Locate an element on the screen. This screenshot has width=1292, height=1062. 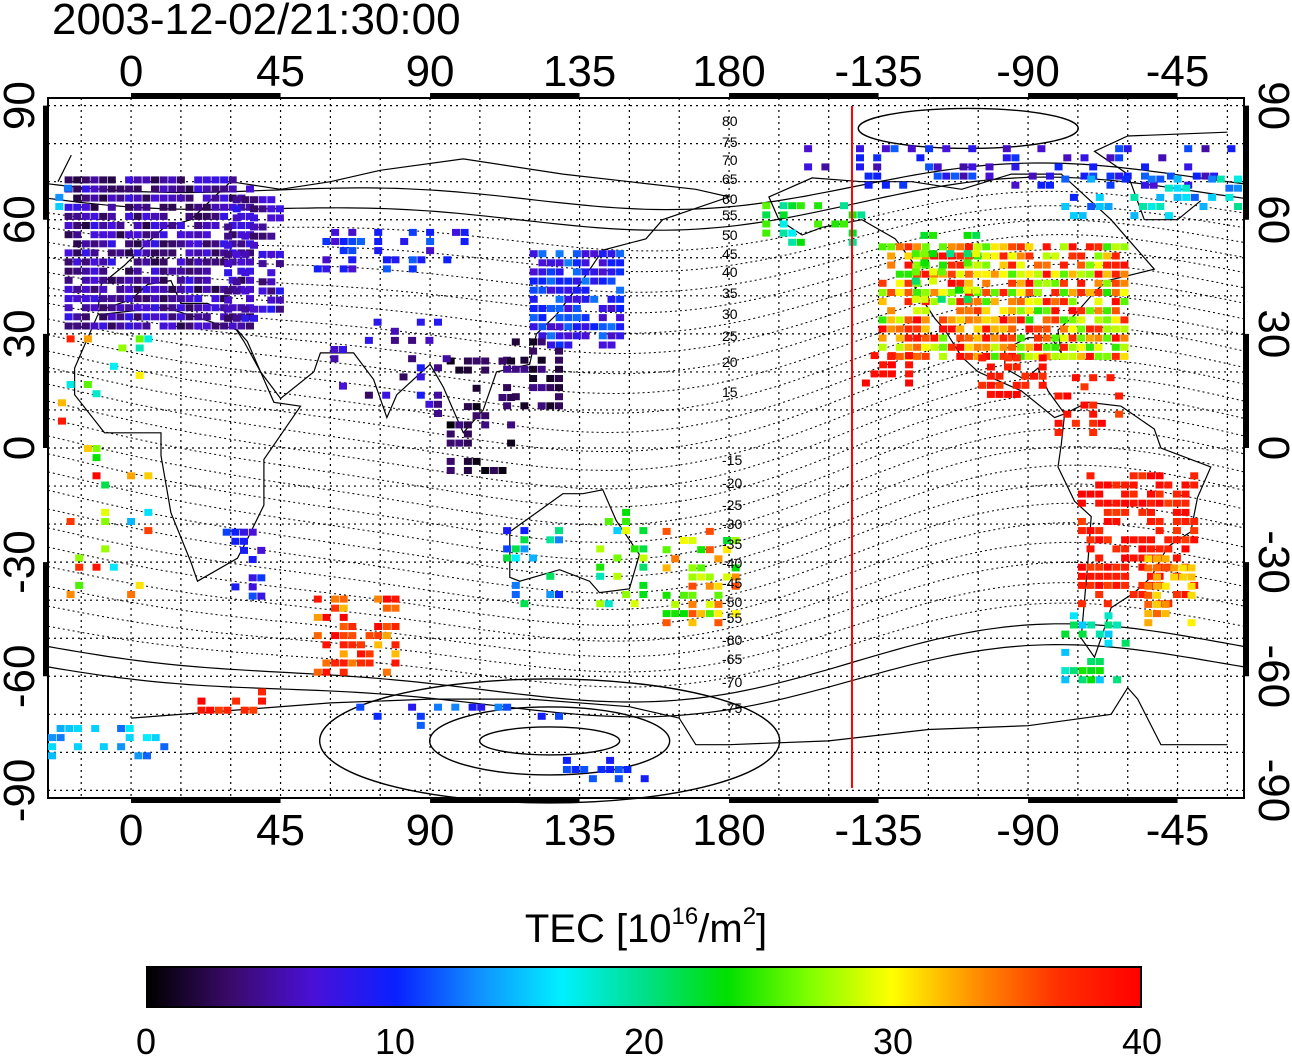
frame-tick-bar is located at coordinates (1246, 390).